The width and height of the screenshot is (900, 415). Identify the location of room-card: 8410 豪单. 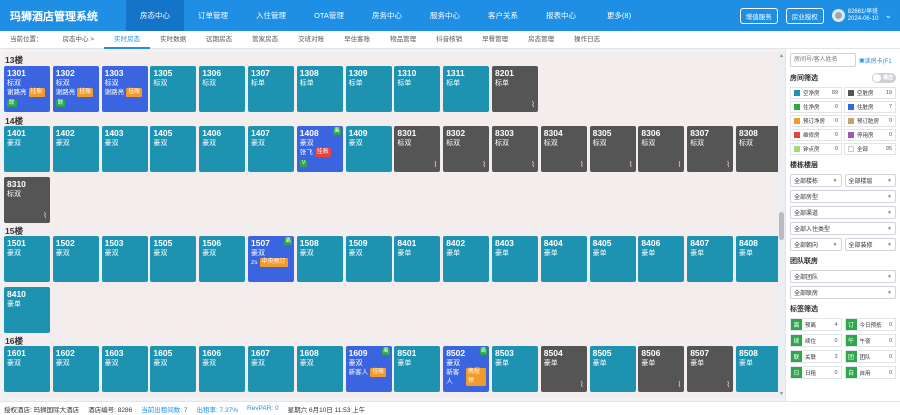
(27, 310).